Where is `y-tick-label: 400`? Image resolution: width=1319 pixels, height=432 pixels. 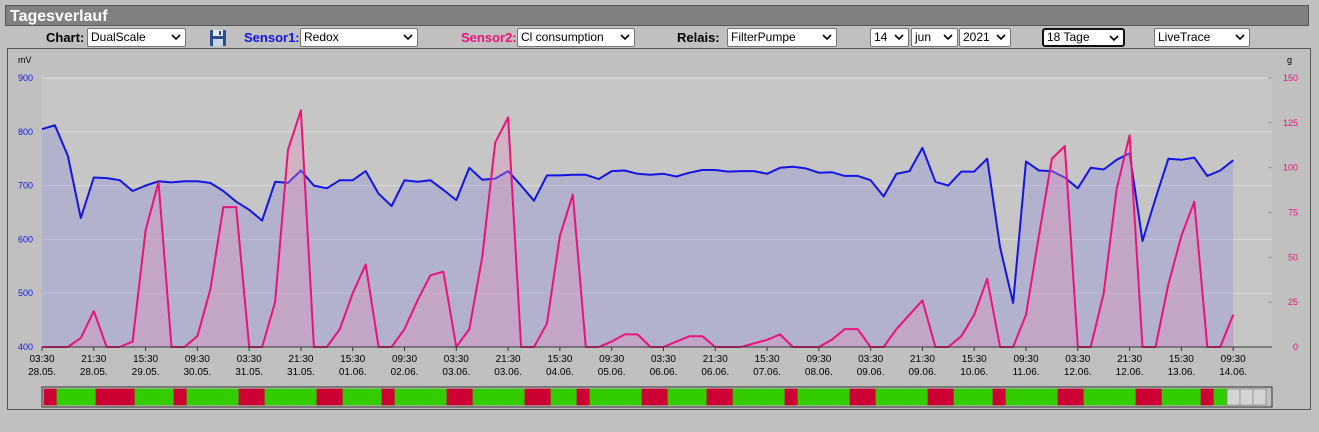 y-tick-label: 400 is located at coordinates (25, 347).